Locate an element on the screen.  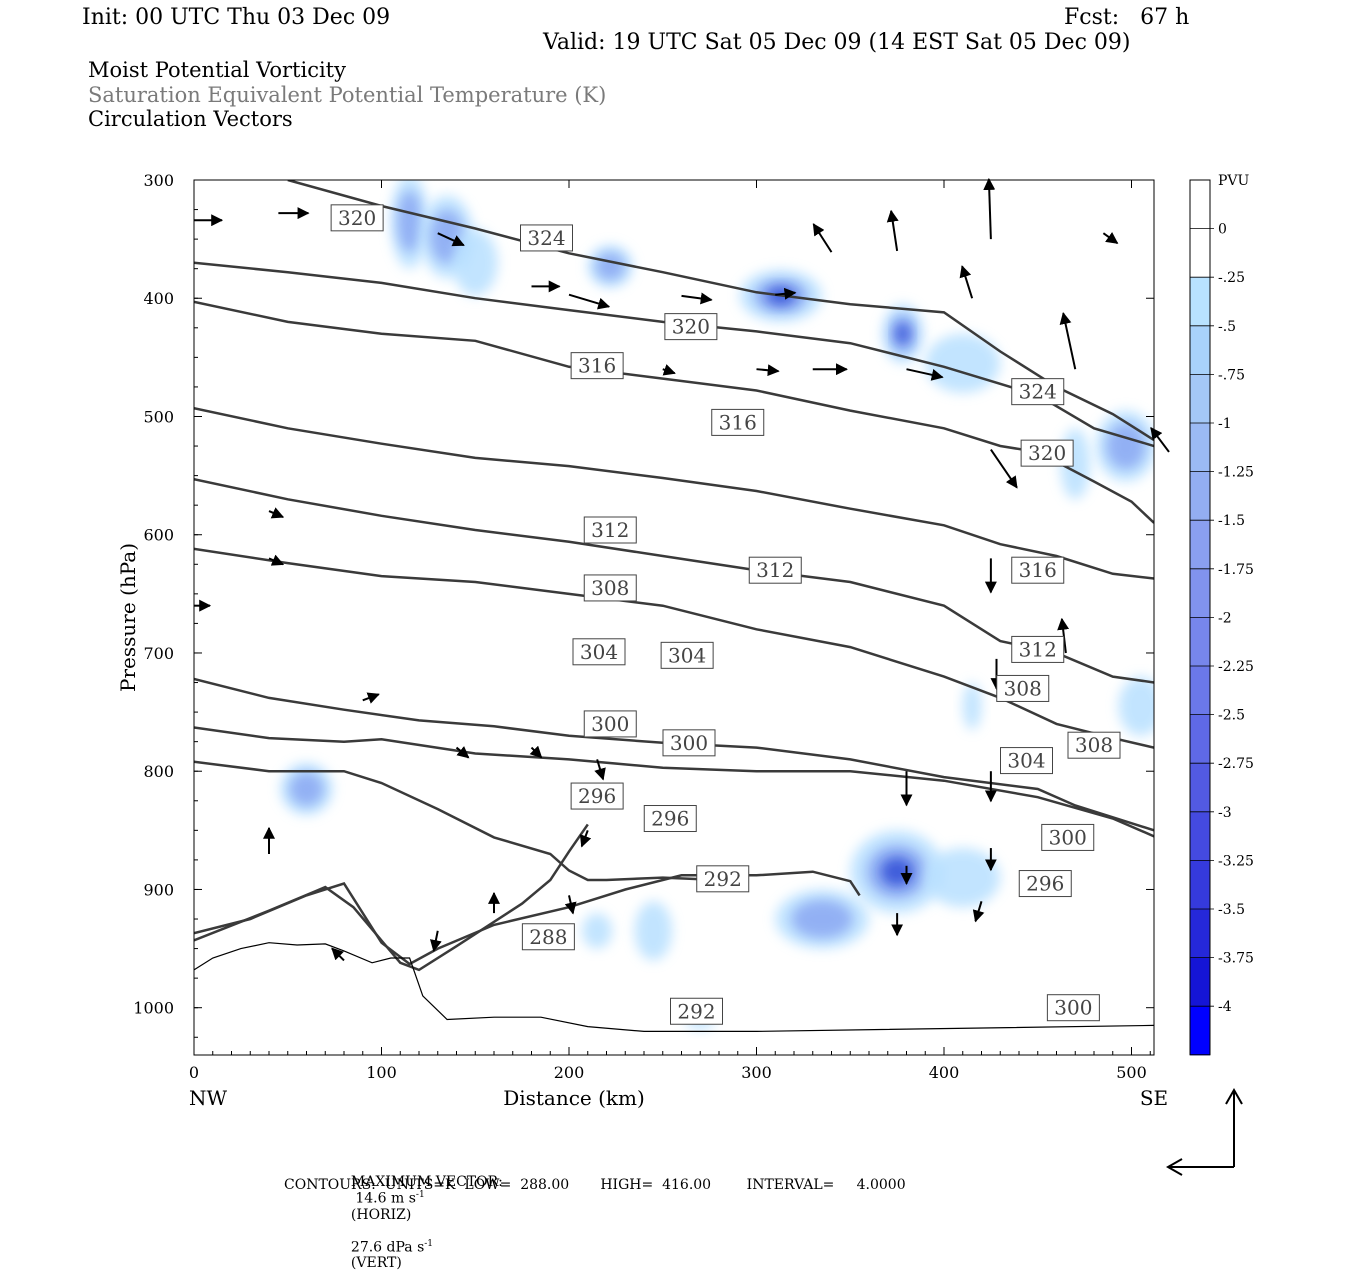
colorbar-label: -2.75 is located at coordinates (1236, 764).